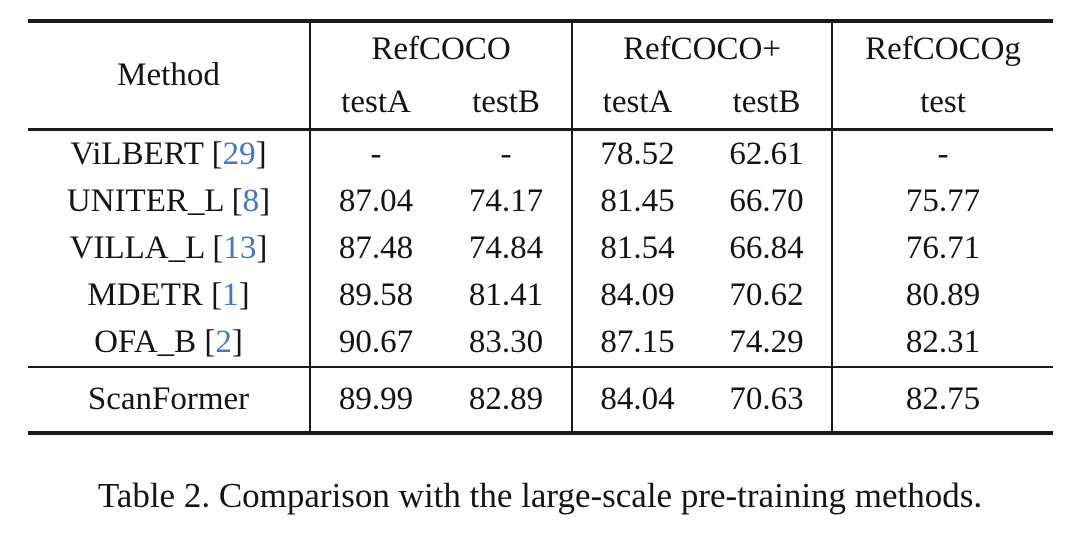 Image resolution: width=1080 pixels, height=540 pixels. I want to click on citation-link: 13, so click(240, 248).